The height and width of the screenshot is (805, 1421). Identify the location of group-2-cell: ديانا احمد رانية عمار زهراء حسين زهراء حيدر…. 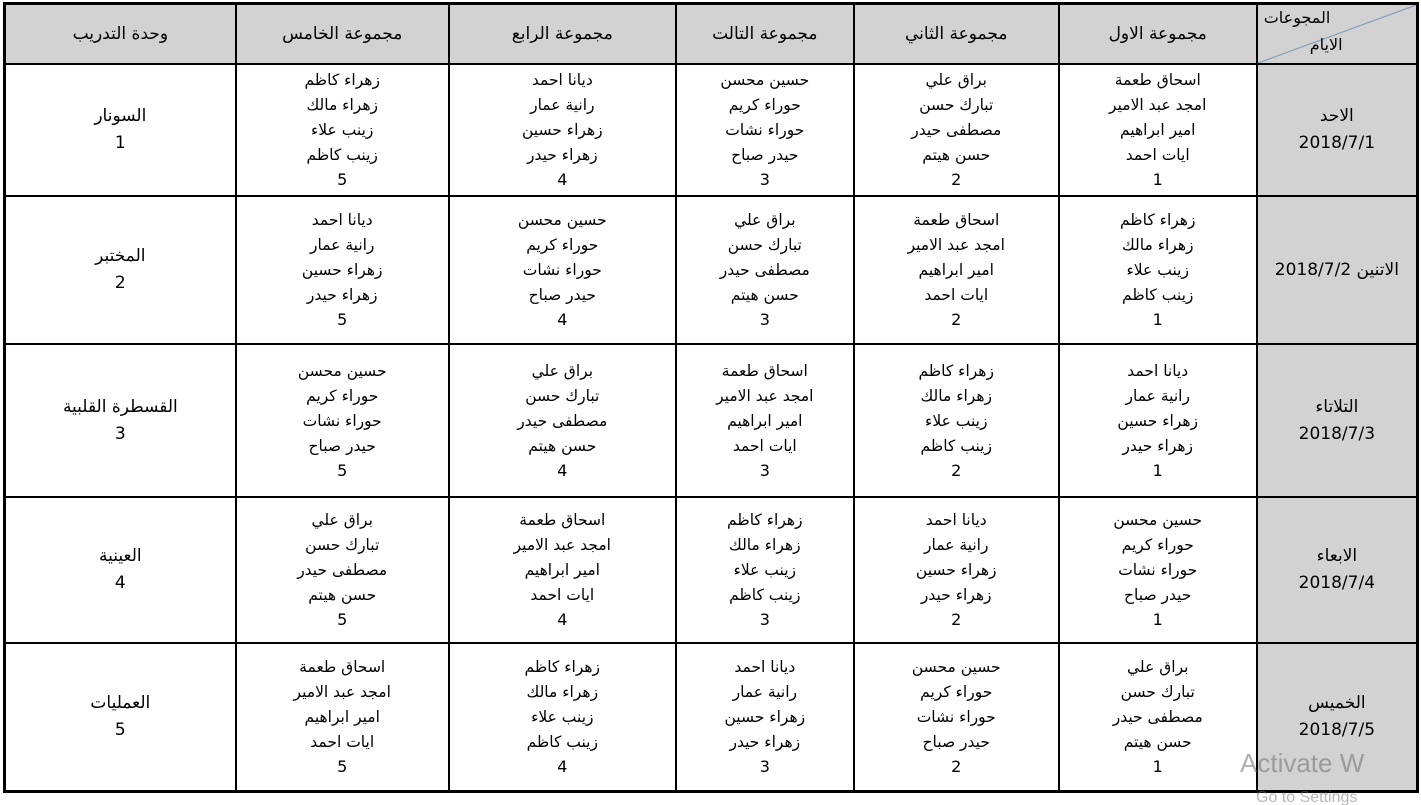
(956, 570).